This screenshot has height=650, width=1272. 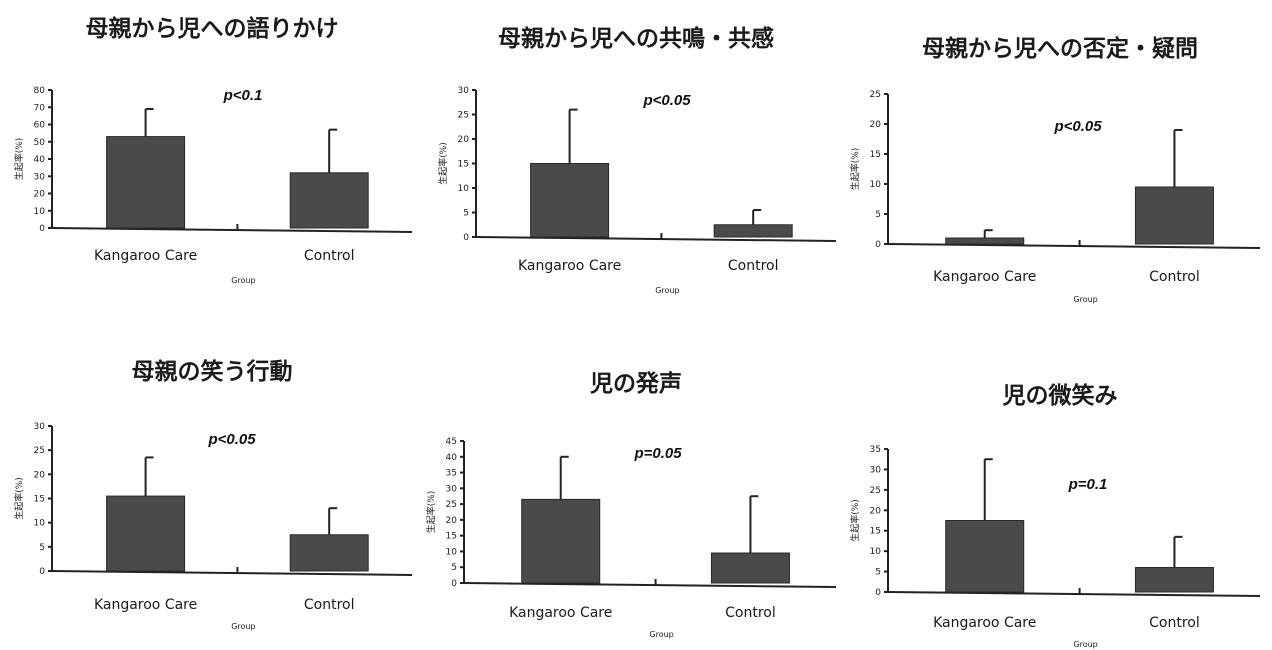 I want to click on y-tick-label: 45, so click(x=451, y=442).